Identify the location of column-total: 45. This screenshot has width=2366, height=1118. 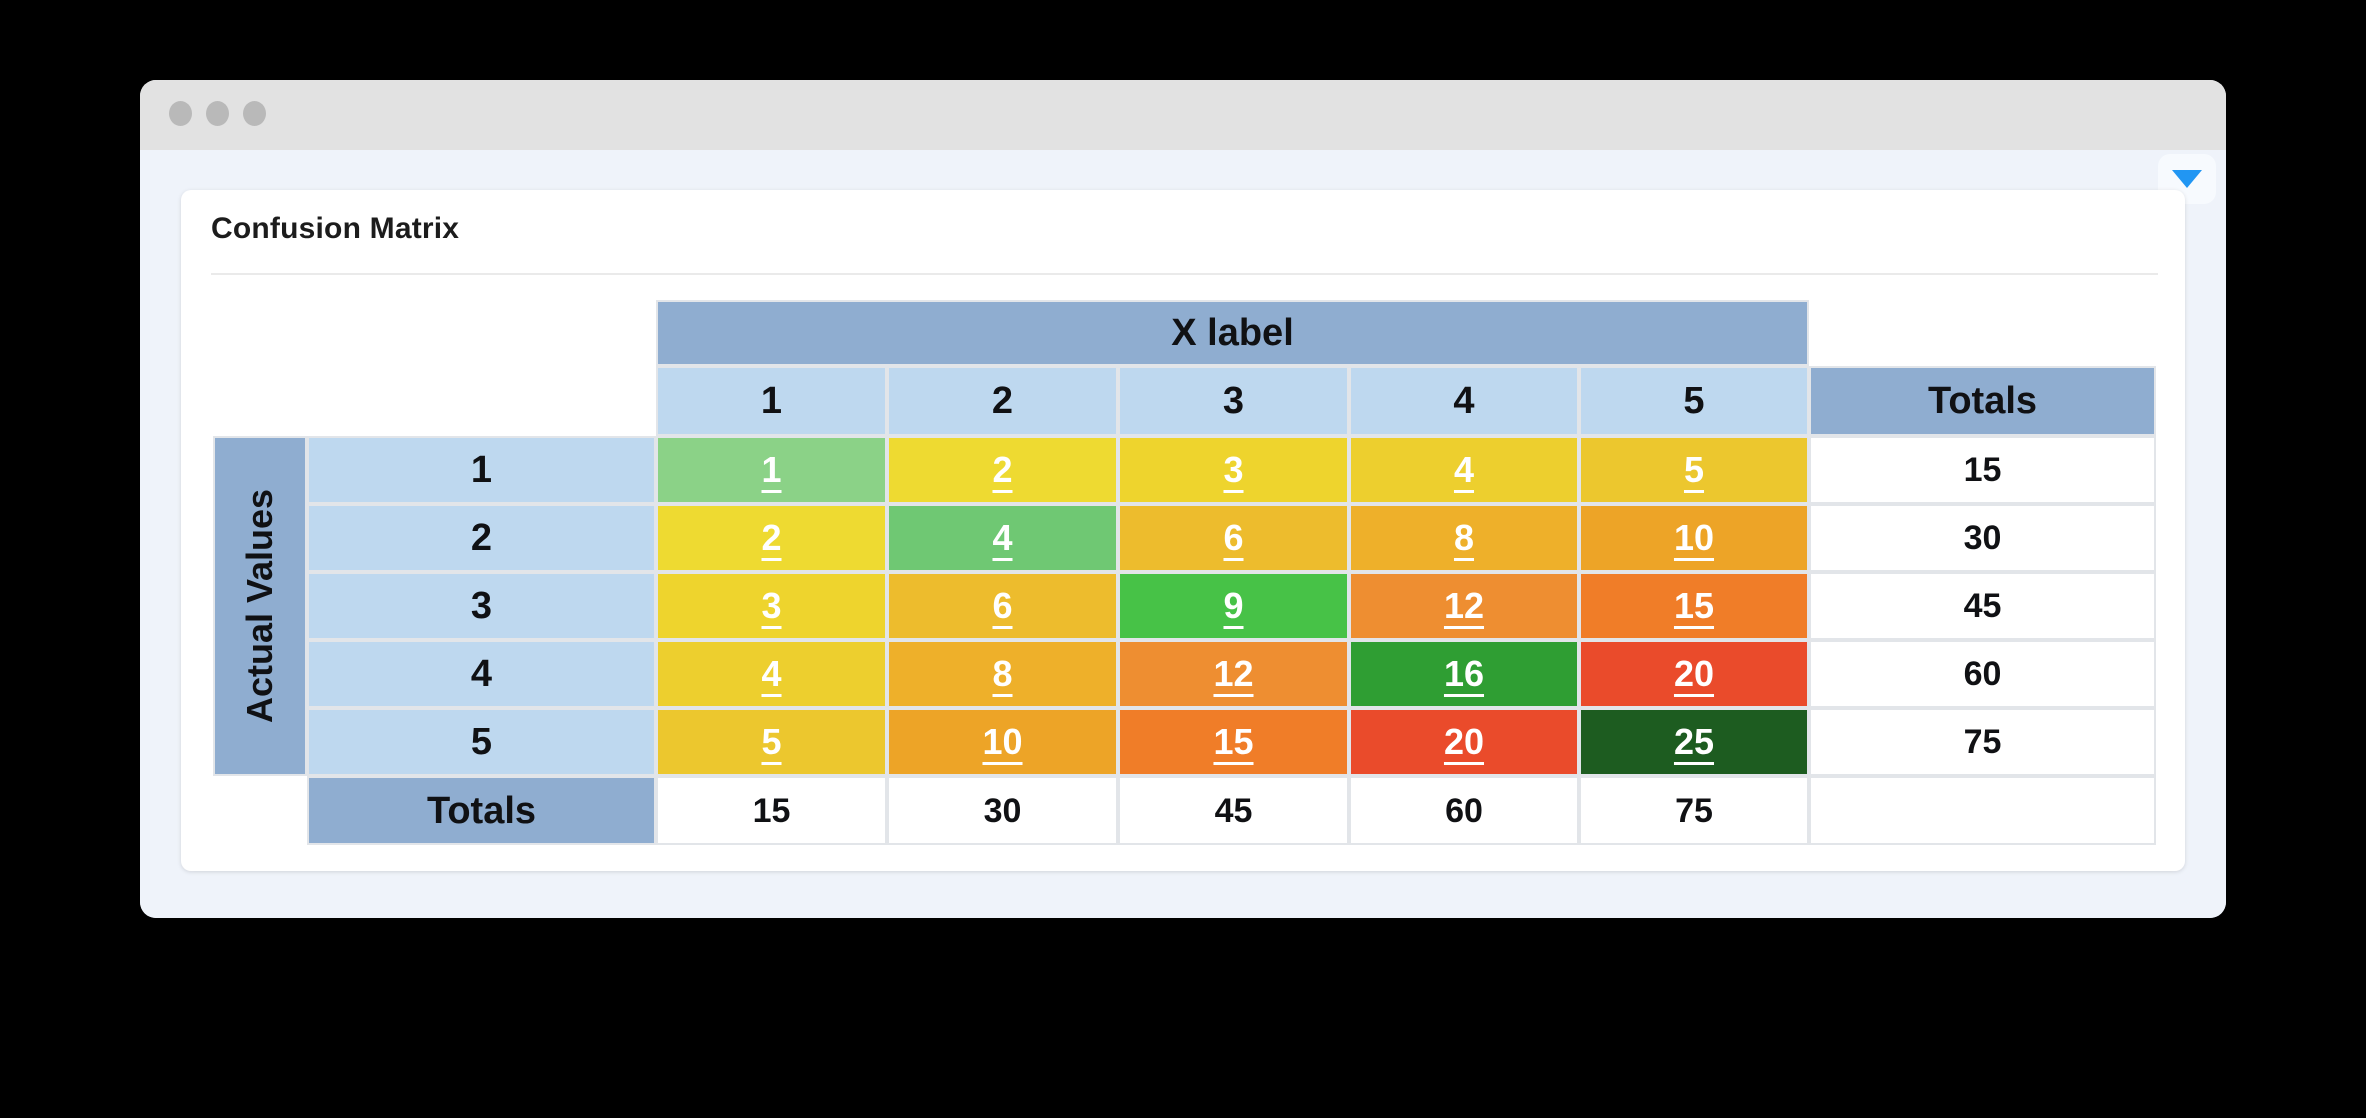
(1233, 810).